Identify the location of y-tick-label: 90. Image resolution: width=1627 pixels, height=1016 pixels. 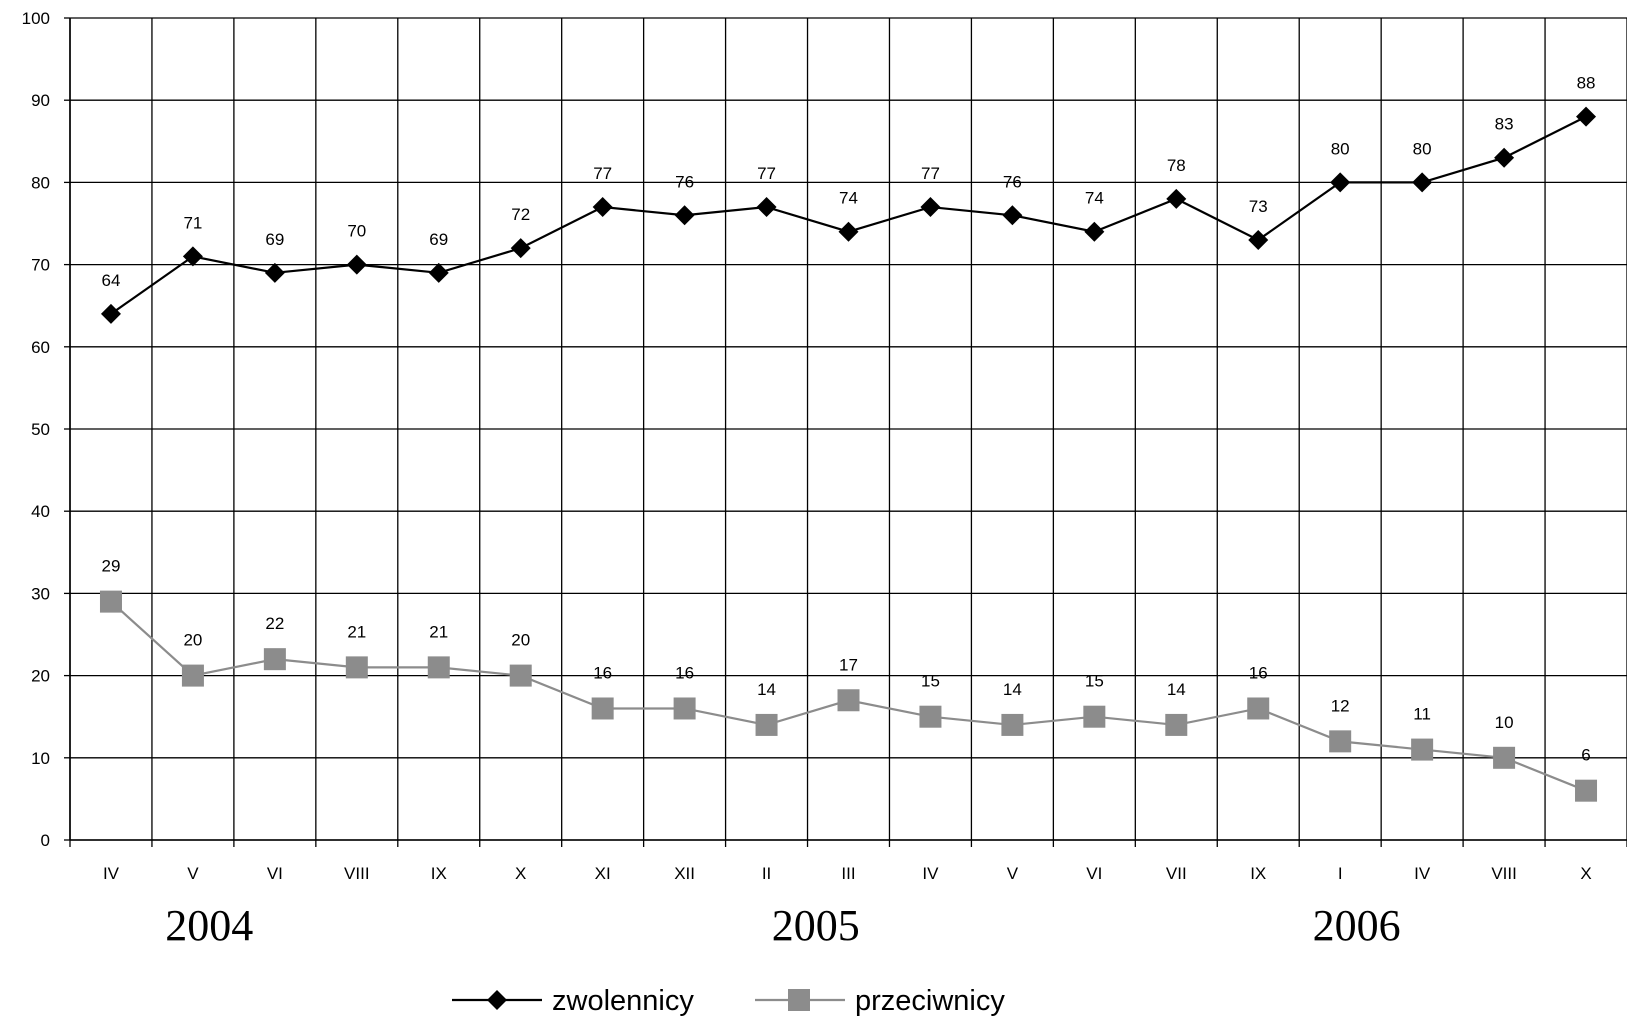
(40, 100).